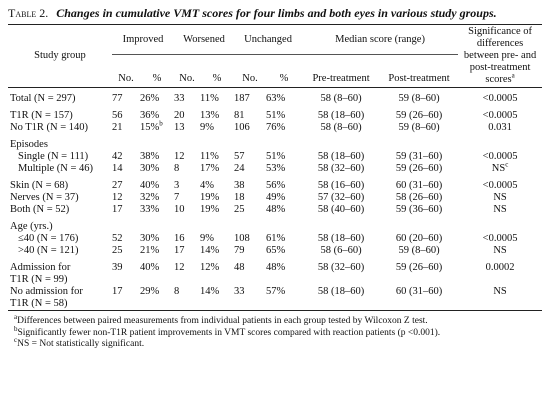  I want to click on label-line: Both (N = 52), so click(40, 209).